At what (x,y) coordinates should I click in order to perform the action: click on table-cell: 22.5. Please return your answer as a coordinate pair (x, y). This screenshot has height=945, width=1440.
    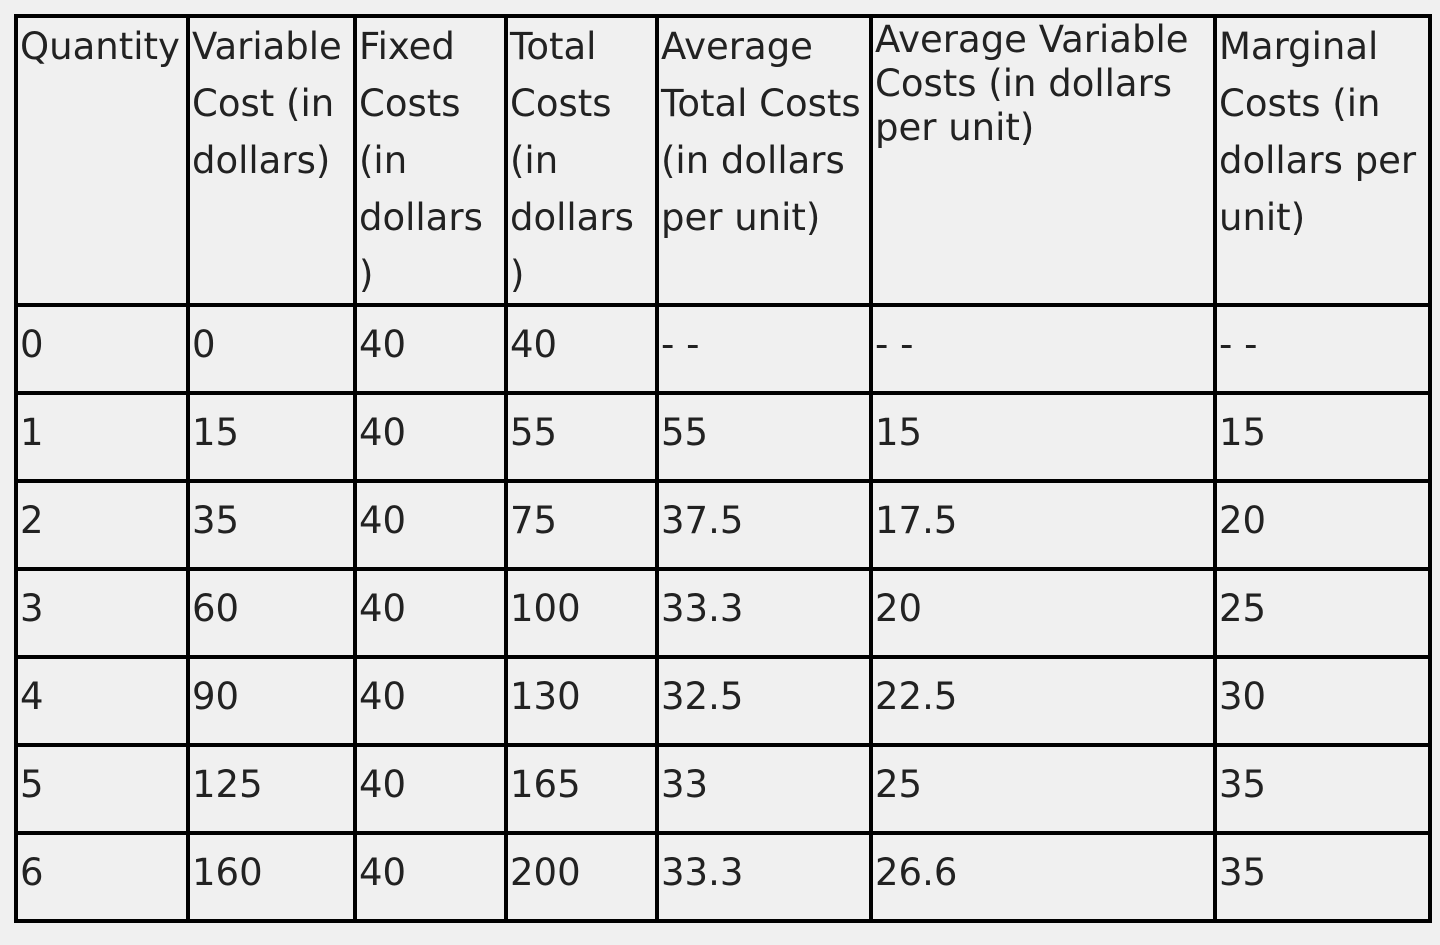
    Looking at the image, I should click on (1043, 701).